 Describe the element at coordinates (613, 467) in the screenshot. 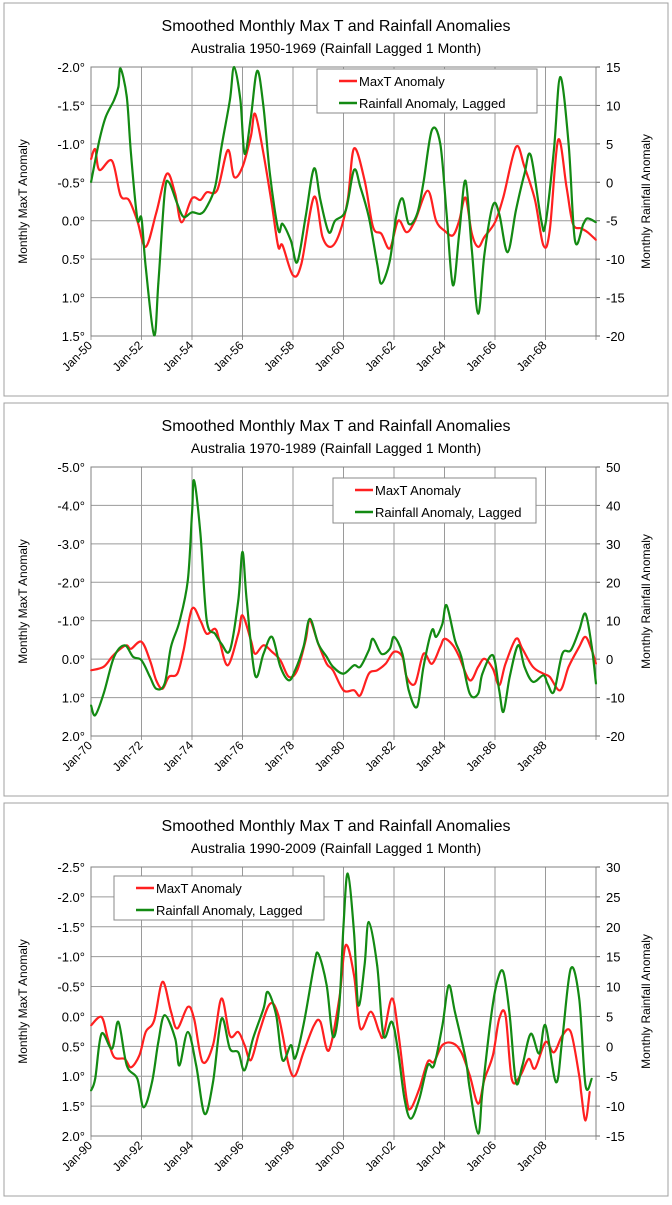

I see `right-tick-label: 50` at that location.